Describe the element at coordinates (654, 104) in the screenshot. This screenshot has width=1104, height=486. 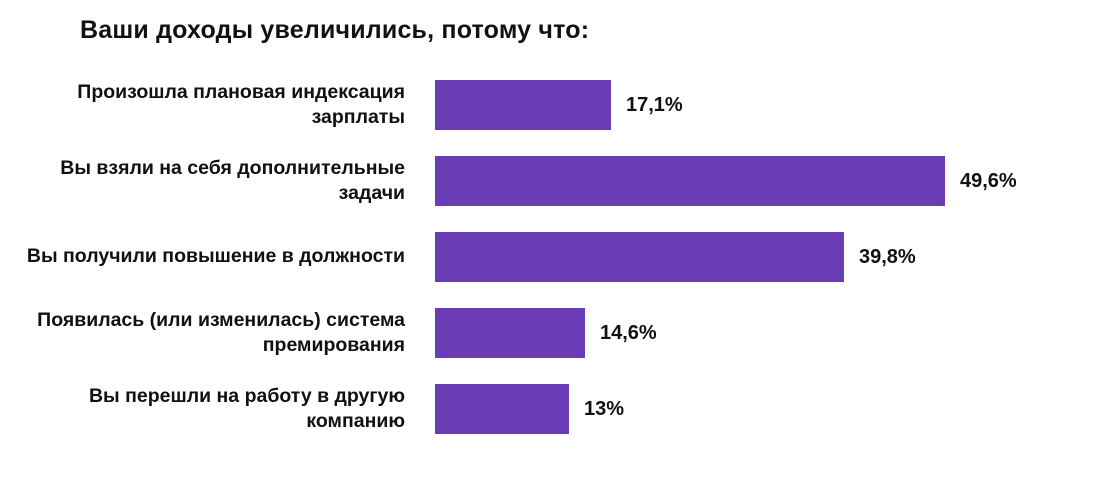
I see `bar-value-label: 17,1%` at that location.